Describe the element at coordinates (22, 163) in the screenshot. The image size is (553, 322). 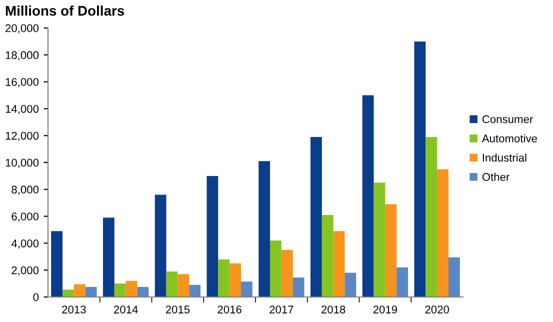
I see `y-tick-label: 10,000` at that location.